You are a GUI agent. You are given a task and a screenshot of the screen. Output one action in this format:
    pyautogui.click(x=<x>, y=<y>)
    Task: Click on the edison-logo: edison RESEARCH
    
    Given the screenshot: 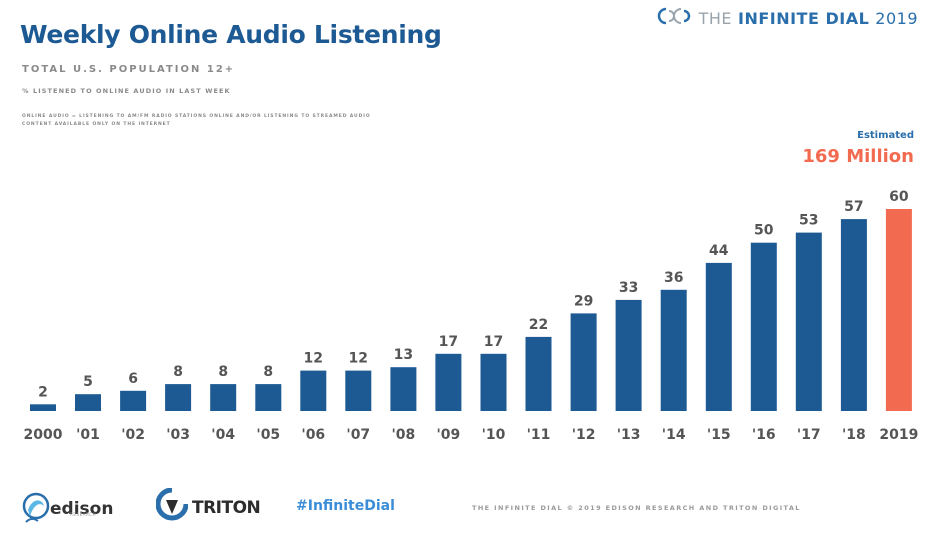 What is the action you would take?
    pyautogui.click(x=66, y=509)
    